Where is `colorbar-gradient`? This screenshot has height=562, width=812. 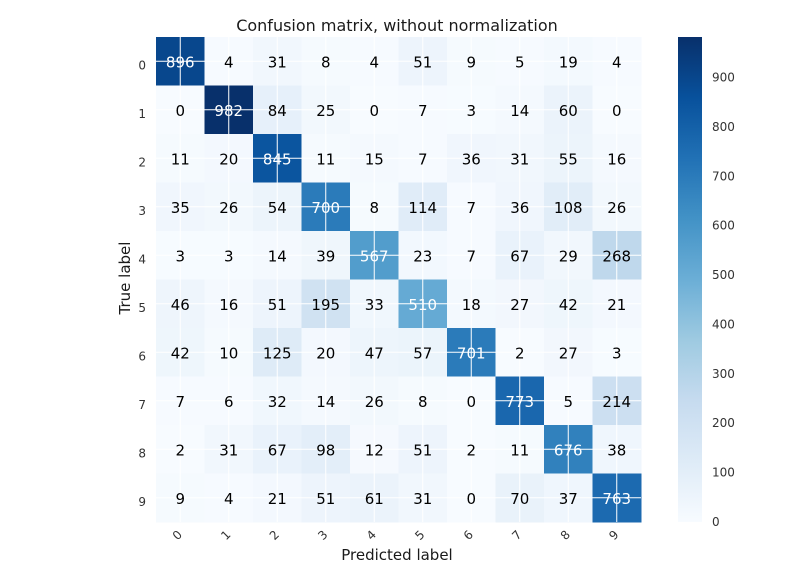 colorbar-gradient is located at coordinates (690, 279).